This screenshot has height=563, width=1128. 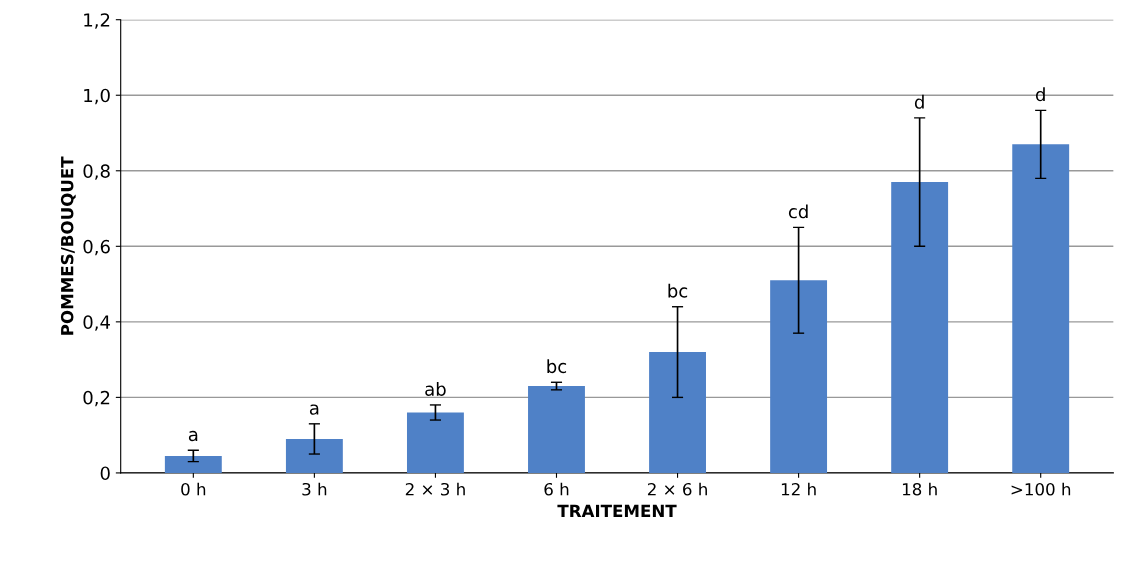 What do you see at coordinates (96, 323) in the screenshot?
I see `y-tick-label: 0,4` at bounding box center [96, 323].